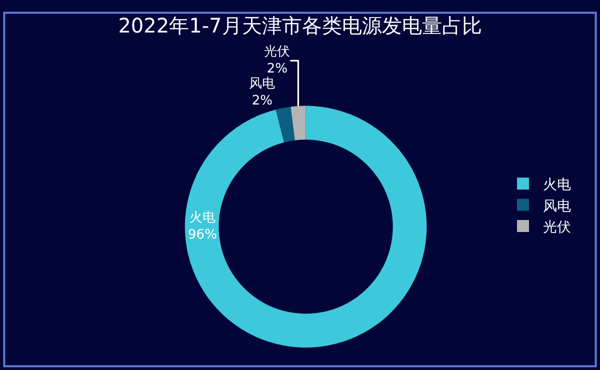  I want to click on slice-label: 风电, so click(262, 84).